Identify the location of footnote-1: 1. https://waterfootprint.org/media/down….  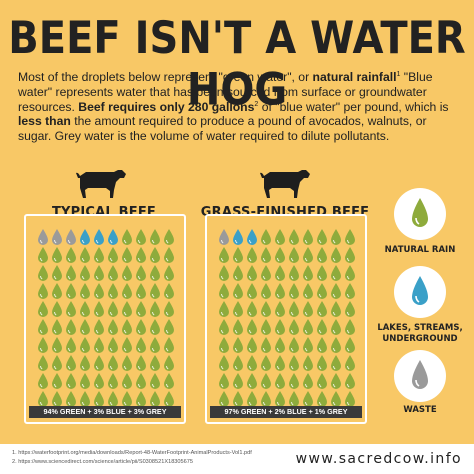
(132, 453).